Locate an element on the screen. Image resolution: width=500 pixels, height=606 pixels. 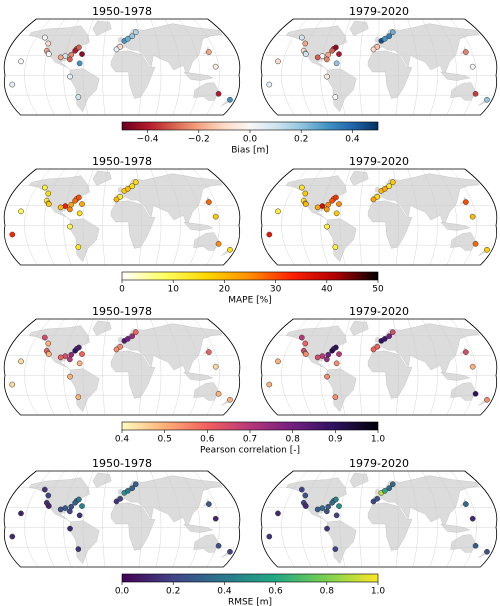
panel-title: 1979-2020 is located at coordinates (379, 161).